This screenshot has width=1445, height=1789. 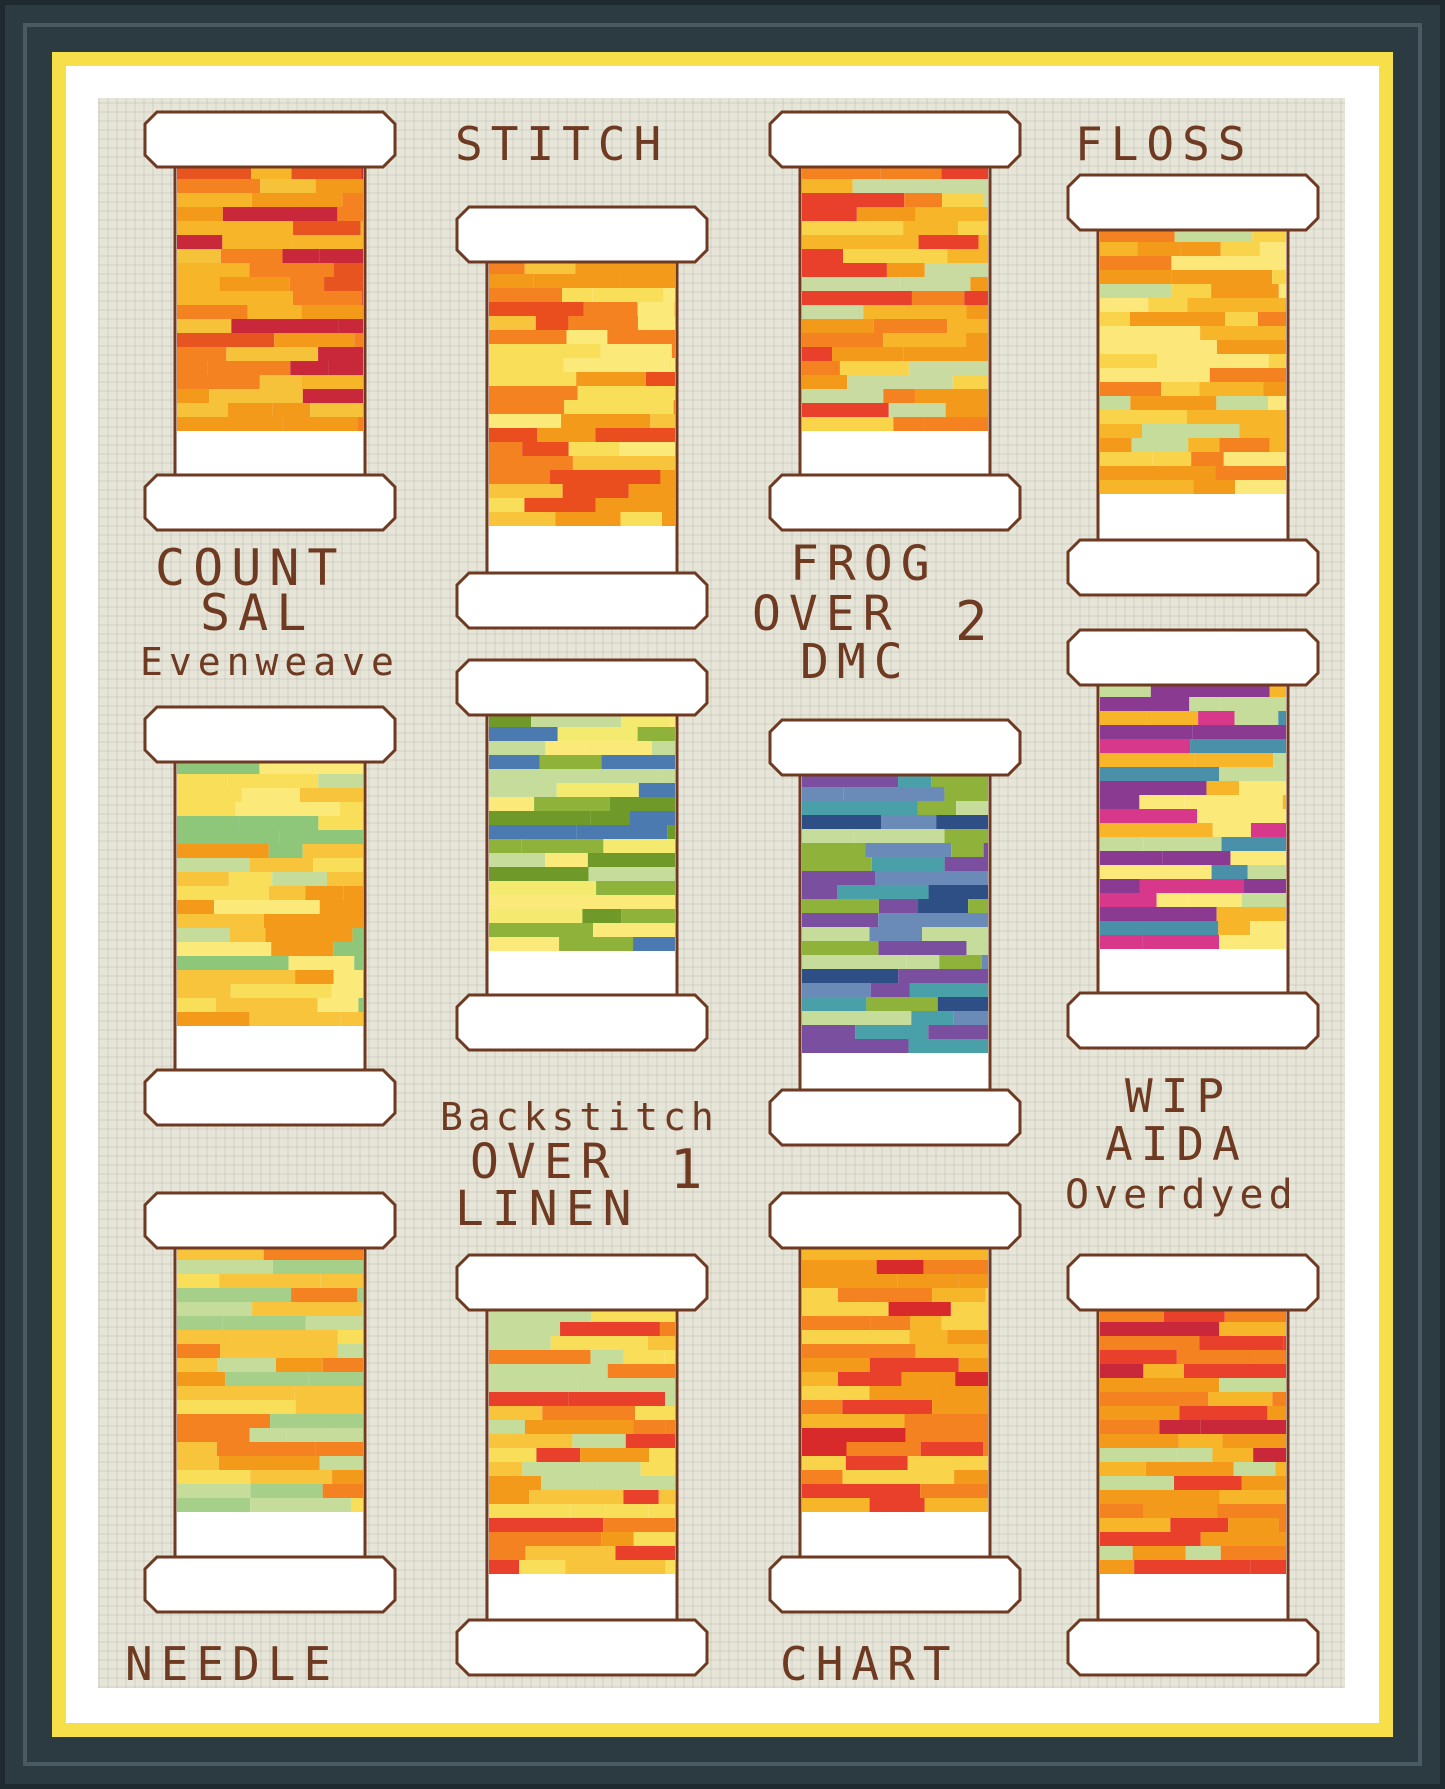 What do you see at coordinates (562, 144) in the screenshot?
I see `label-stitch: STITCH` at bounding box center [562, 144].